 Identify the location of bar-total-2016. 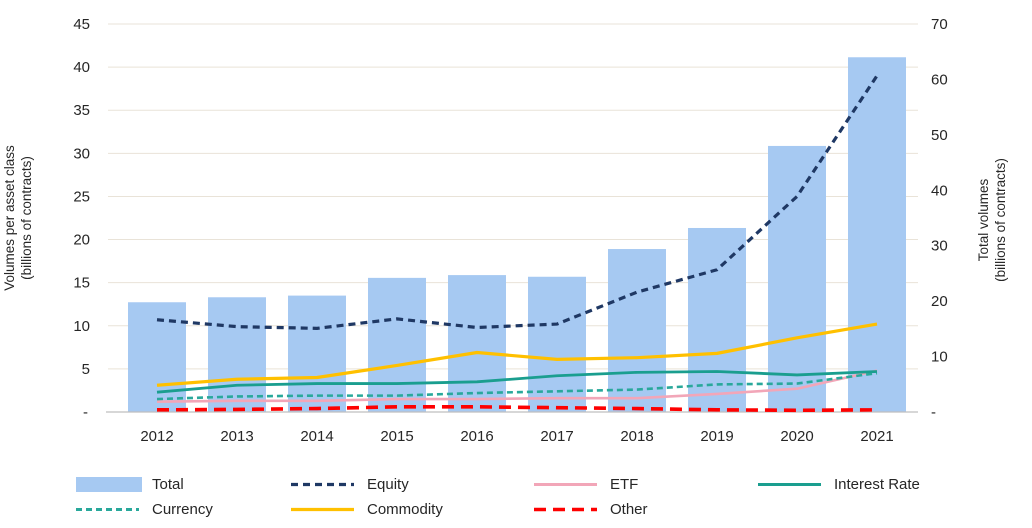
(477, 343).